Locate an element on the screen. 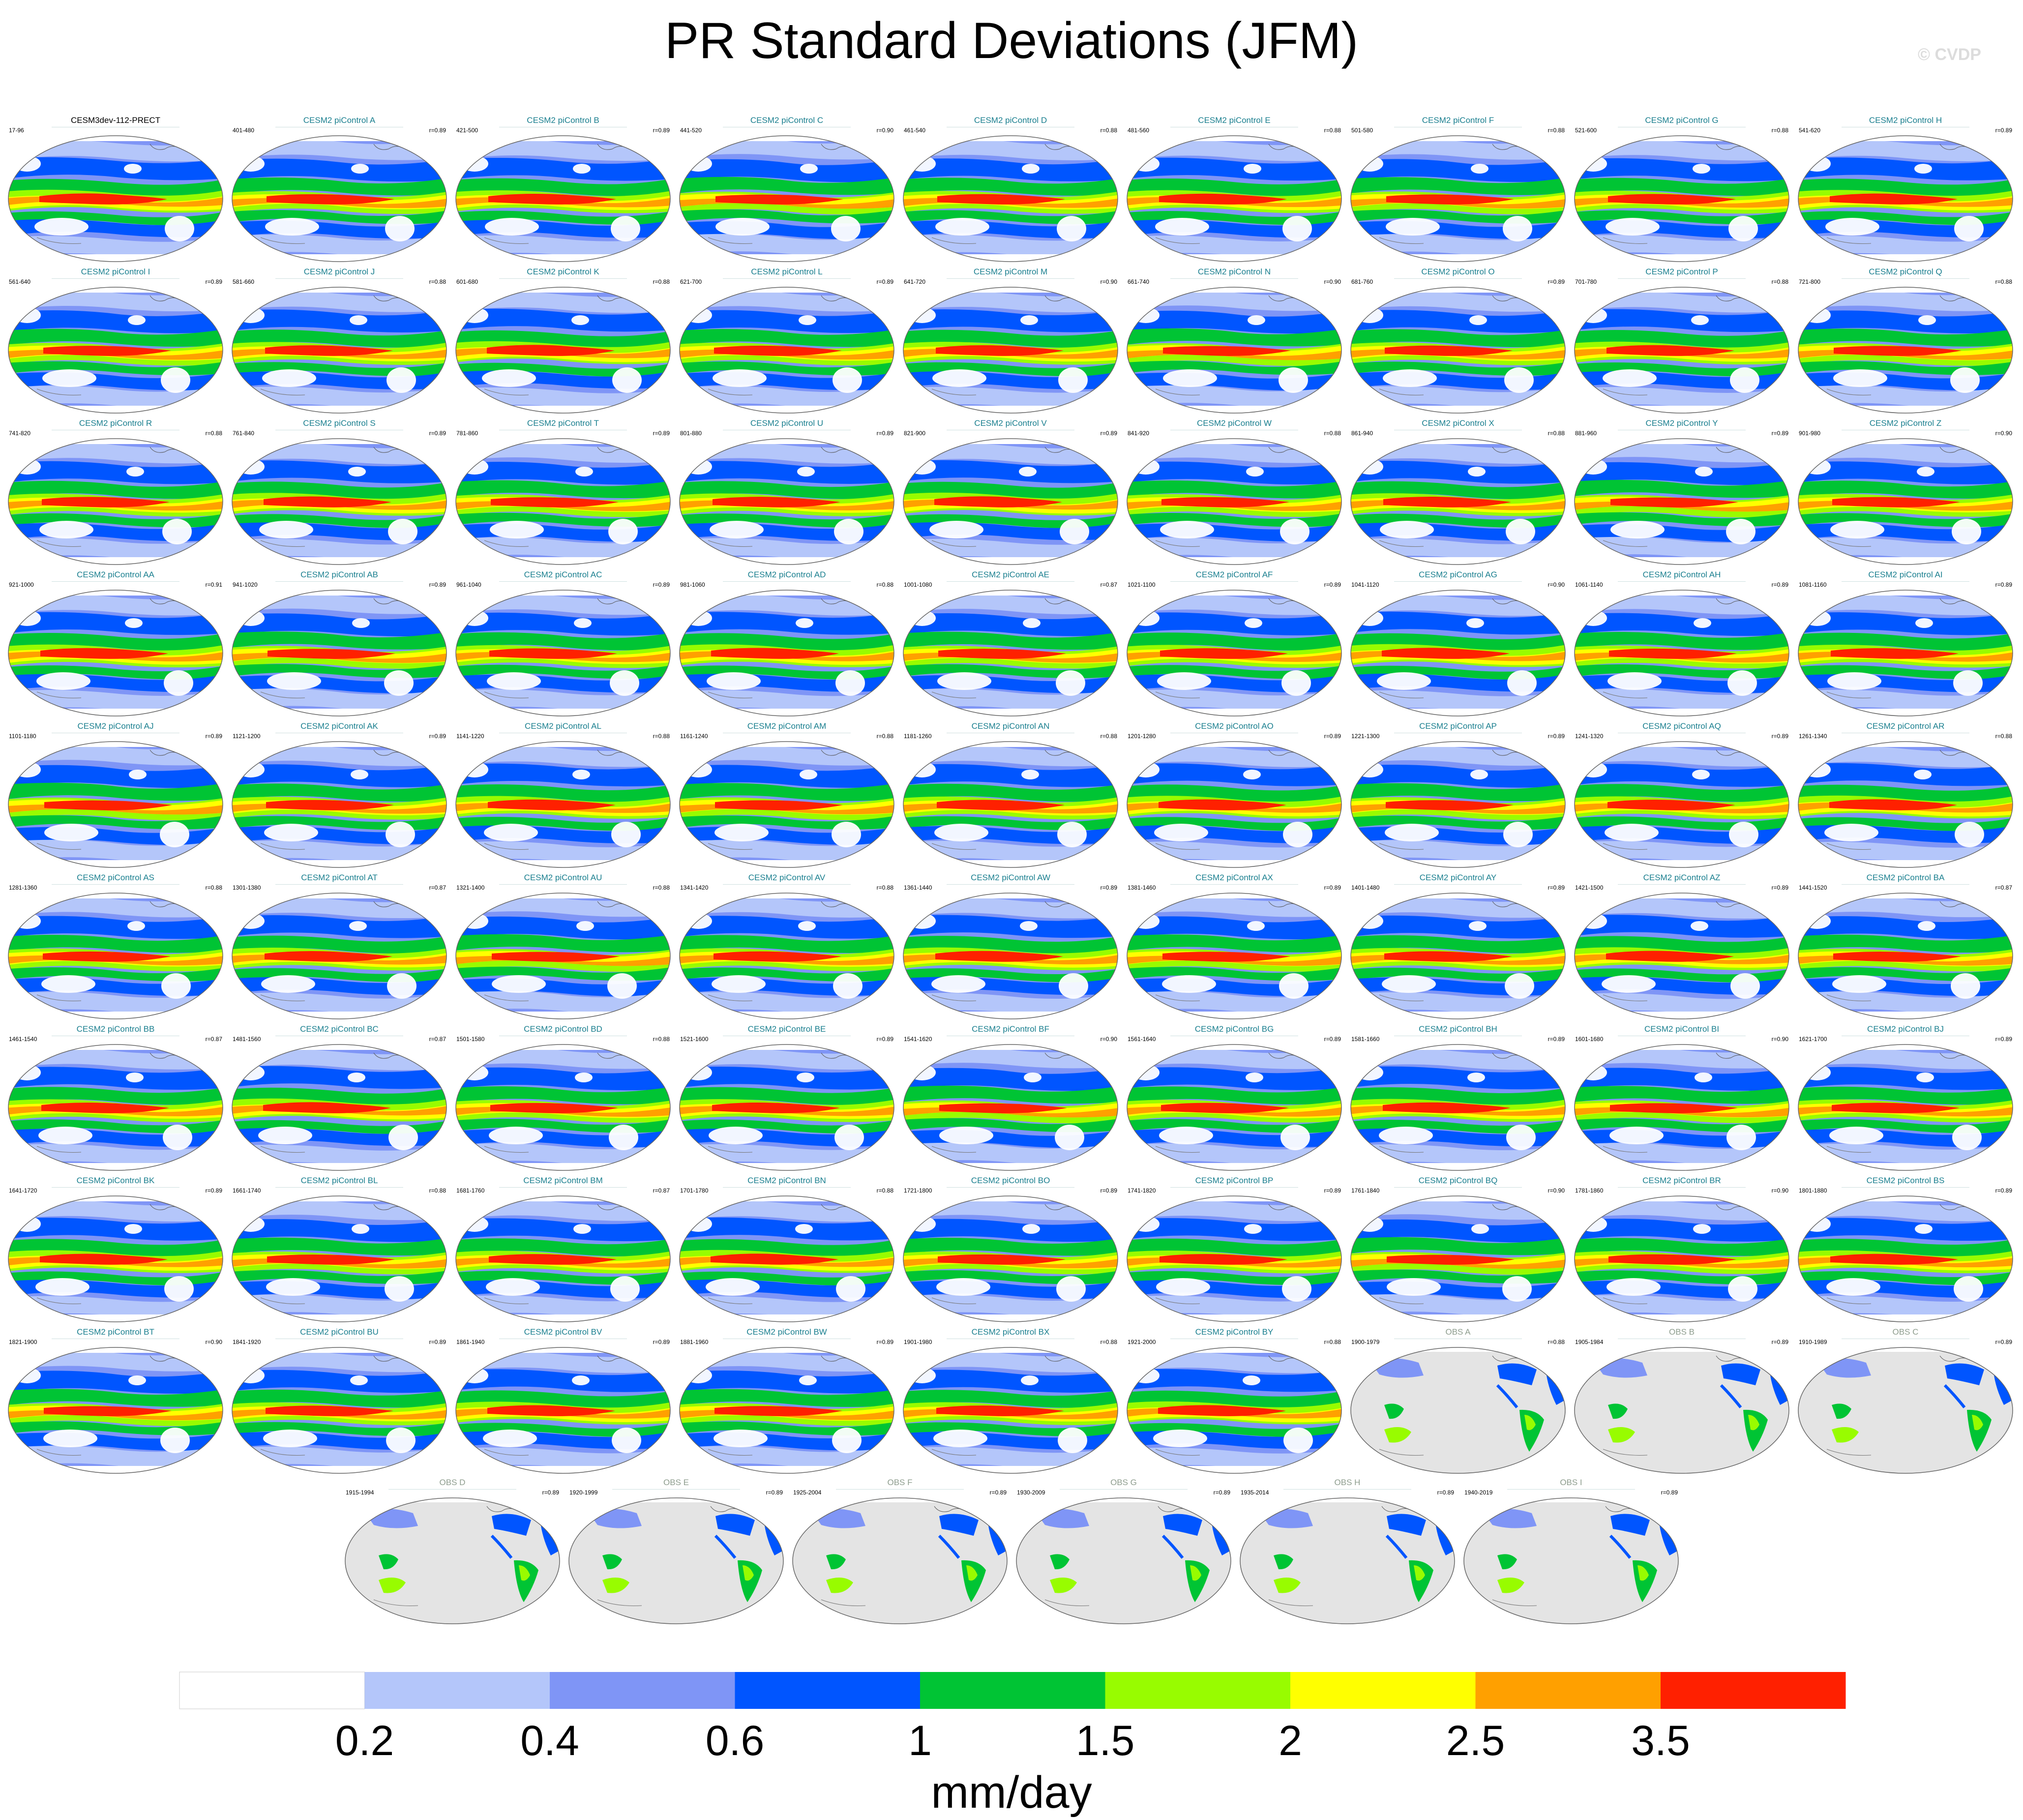 The height and width of the screenshot is (1820, 2023). panel-title: CESM2 piControl J is located at coordinates (339, 271).